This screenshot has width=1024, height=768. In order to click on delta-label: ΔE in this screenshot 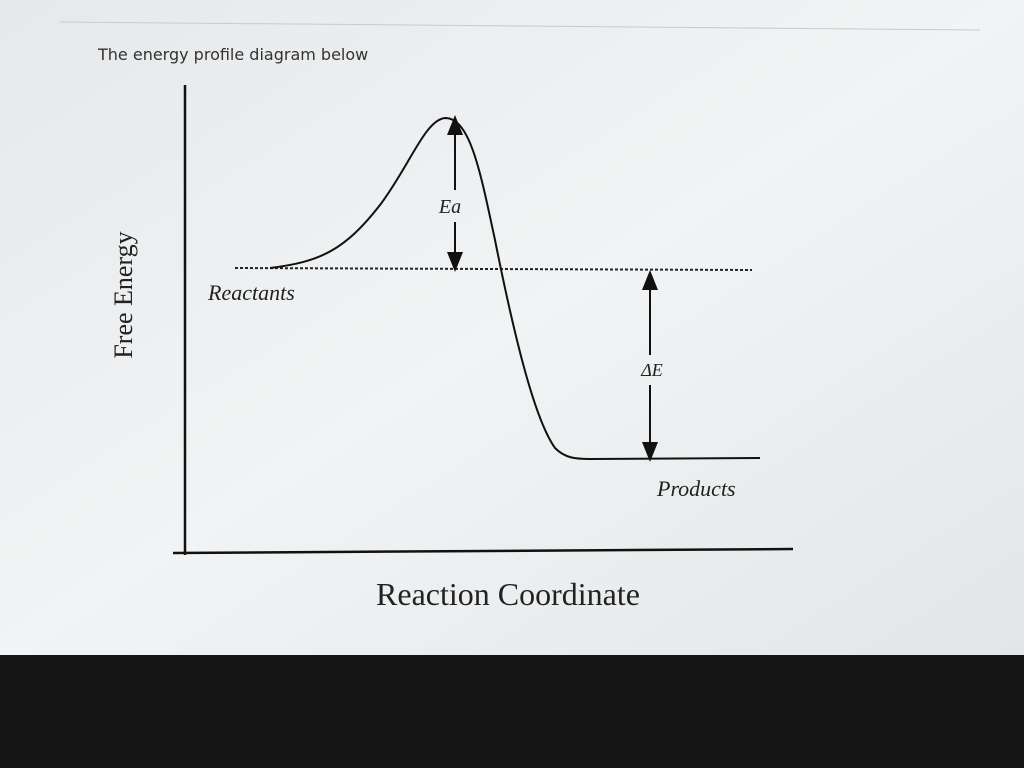, I will do `click(651, 370)`.